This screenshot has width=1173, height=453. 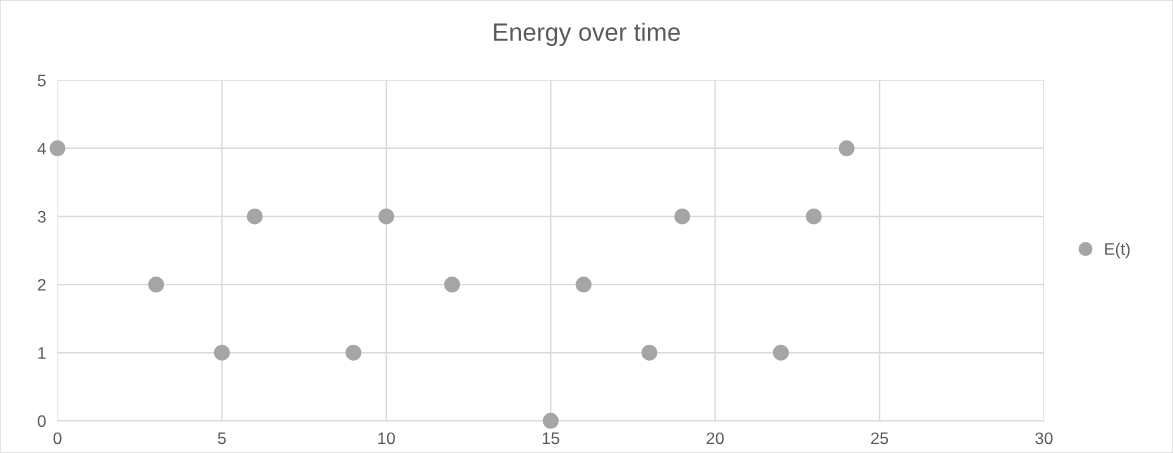 What do you see at coordinates (41, 284) in the screenshot?
I see `y-tick-label: 2` at bounding box center [41, 284].